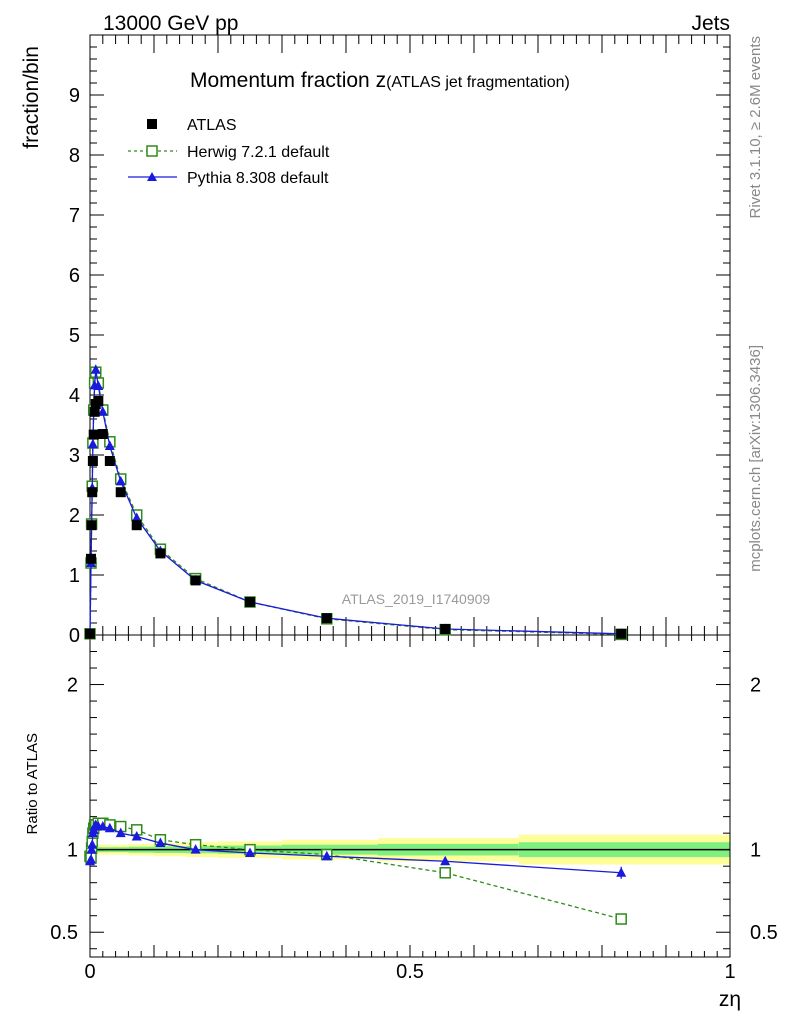 The height and width of the screenshot is (1024, 786). I want to click on ratio-y-tick-label-right: 1, so click(755, 851).